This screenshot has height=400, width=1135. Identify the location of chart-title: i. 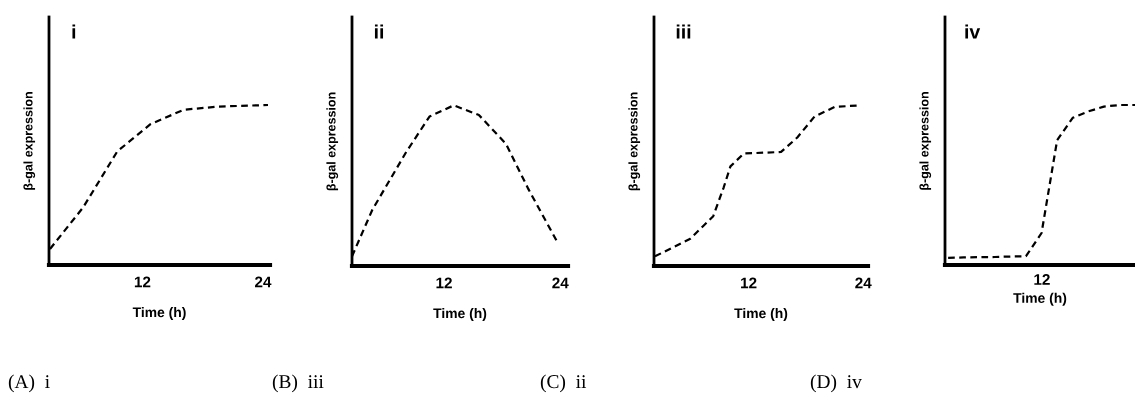
(74, 31).